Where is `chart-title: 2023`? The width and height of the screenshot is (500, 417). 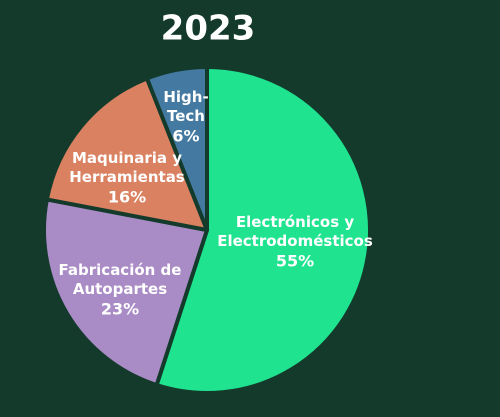 chart-title: 2023 is located at coordinates (208, 29).